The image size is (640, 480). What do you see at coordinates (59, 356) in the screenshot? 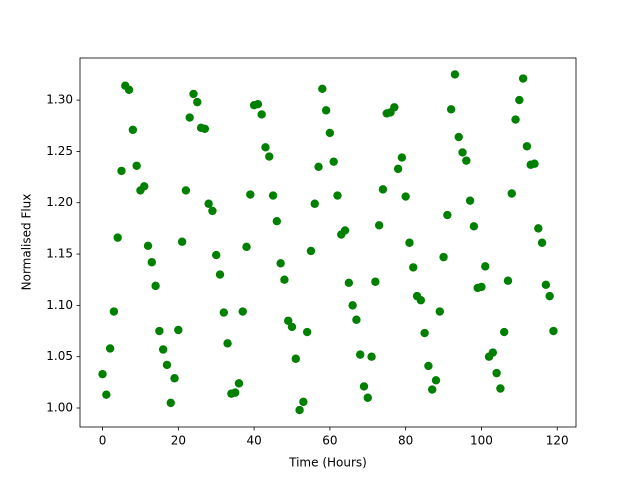
I see `y-tick-label: 1.05` at bounding box center [59, 356].